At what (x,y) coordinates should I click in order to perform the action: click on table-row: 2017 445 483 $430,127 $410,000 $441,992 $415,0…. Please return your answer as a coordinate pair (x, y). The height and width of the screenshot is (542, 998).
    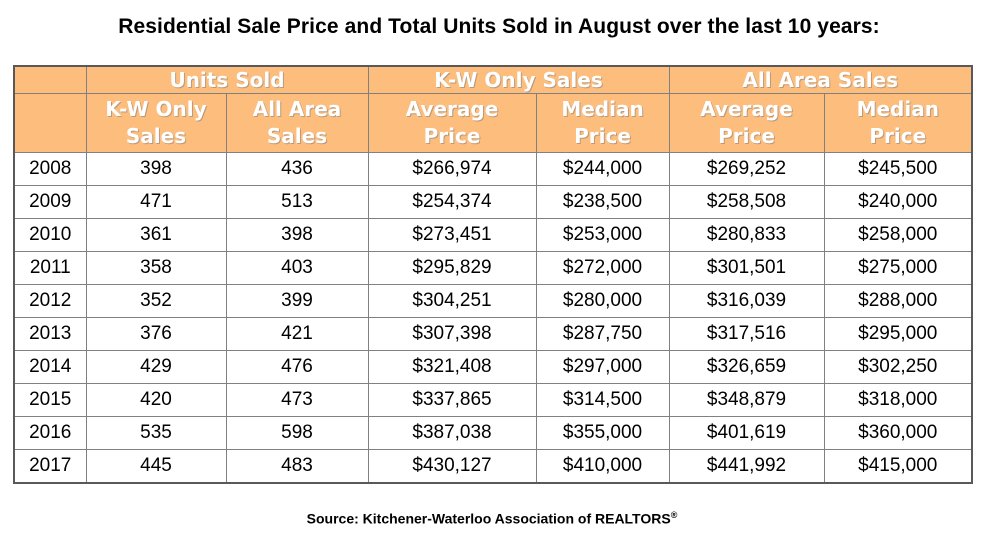
    Looking at the image, I should click on (493, 466).